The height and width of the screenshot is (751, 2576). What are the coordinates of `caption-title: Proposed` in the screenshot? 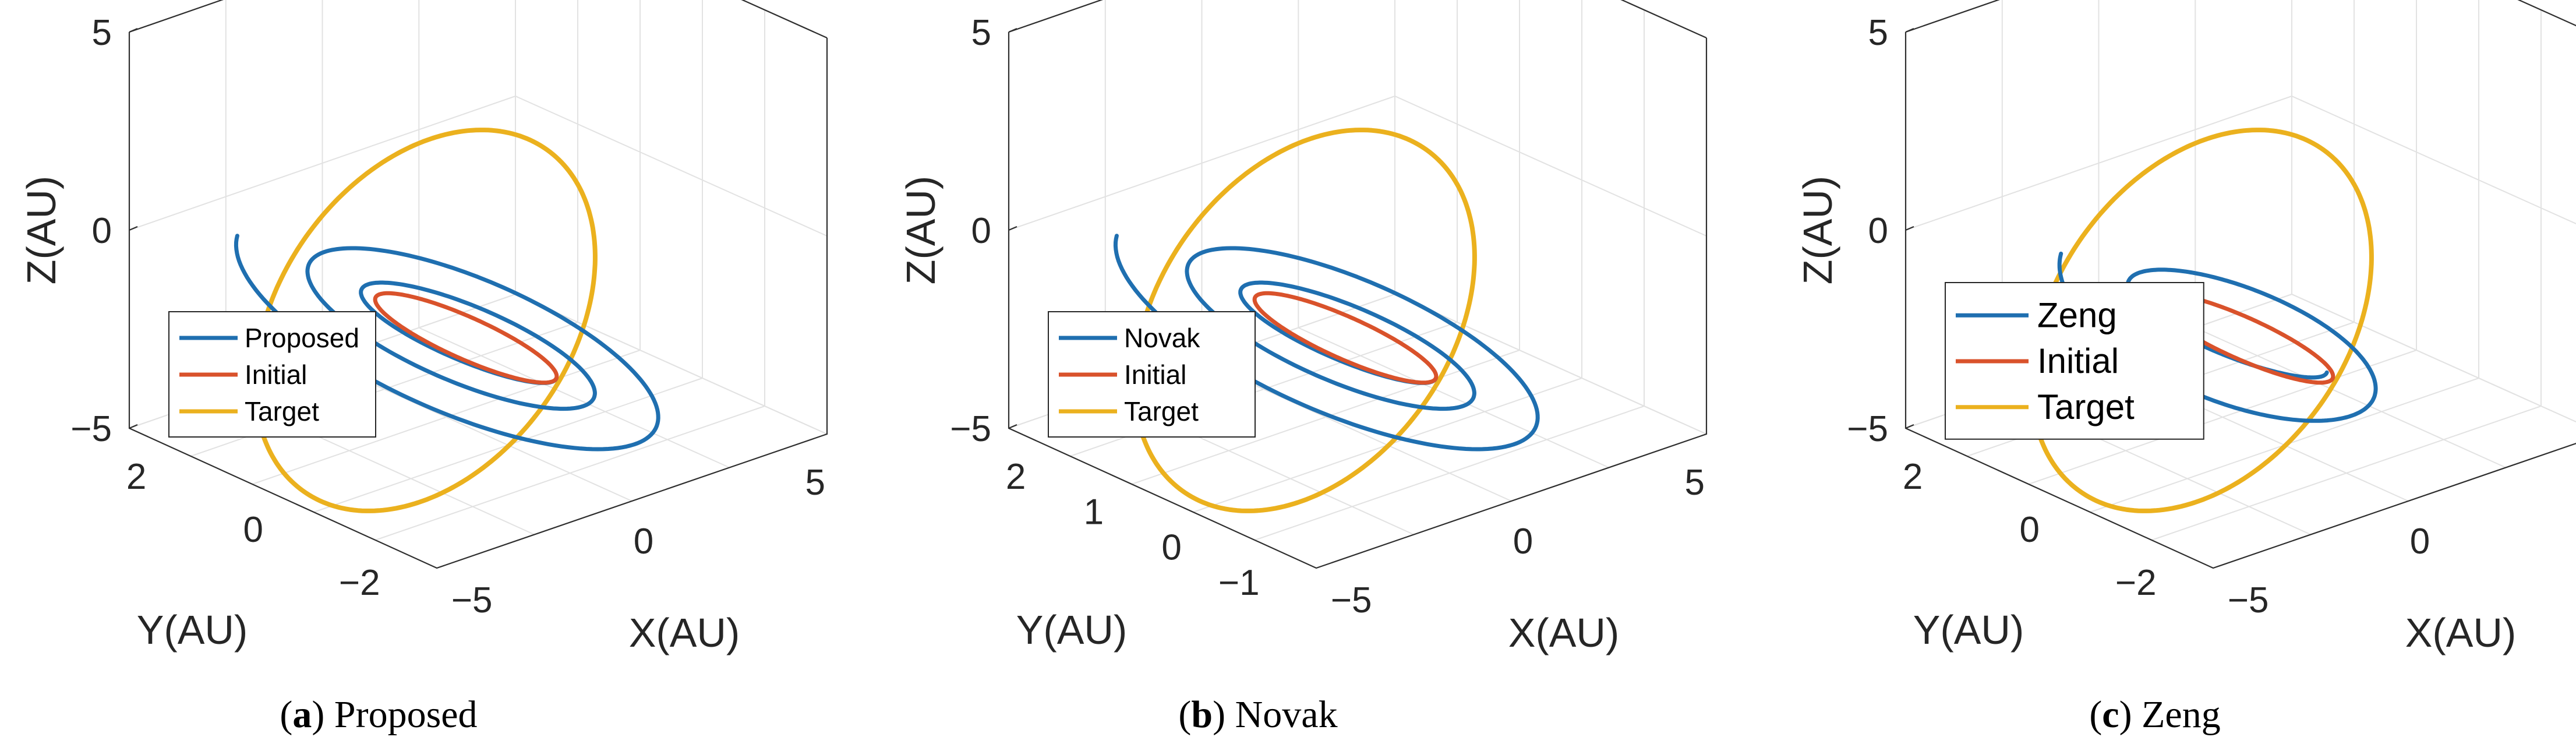 It's located at (406, 714).